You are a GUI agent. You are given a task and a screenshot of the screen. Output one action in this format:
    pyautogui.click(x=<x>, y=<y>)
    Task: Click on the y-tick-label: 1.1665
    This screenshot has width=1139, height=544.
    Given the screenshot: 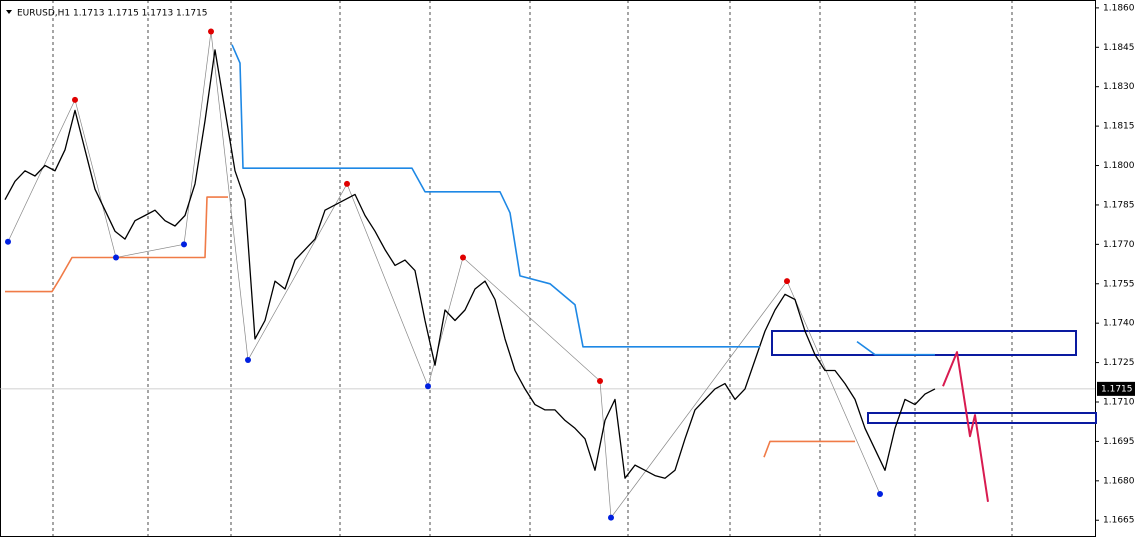 What is the action you would take?
    pyautogui.click(x=1119, y=521)
    